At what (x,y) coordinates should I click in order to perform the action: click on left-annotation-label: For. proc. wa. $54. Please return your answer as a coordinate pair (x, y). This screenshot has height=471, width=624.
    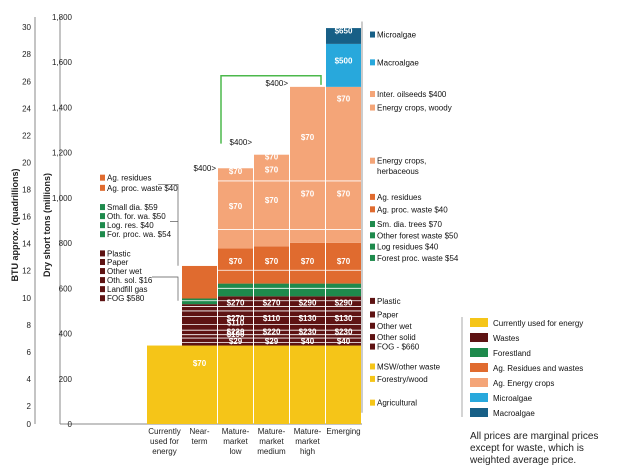
    Looking at the image, I should click on (139, 234).